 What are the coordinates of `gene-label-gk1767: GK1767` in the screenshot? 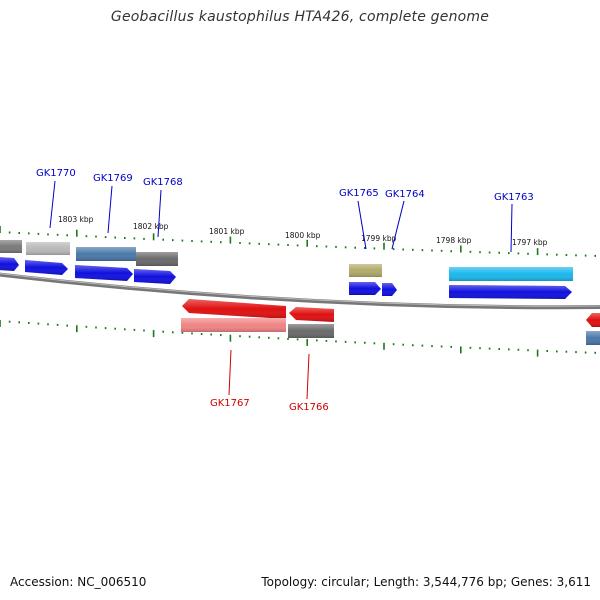 It's located at (230, 403).